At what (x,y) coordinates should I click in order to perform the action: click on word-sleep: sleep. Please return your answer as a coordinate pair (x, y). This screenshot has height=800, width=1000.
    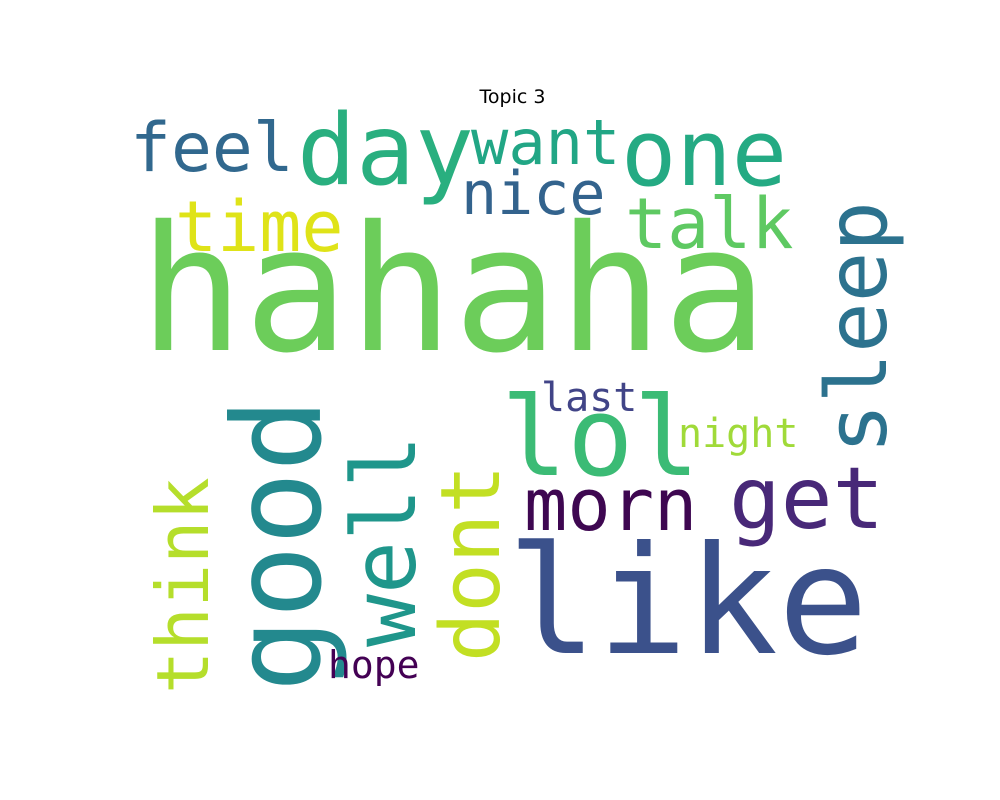
    Looking at the image, I should click on (857, 327).